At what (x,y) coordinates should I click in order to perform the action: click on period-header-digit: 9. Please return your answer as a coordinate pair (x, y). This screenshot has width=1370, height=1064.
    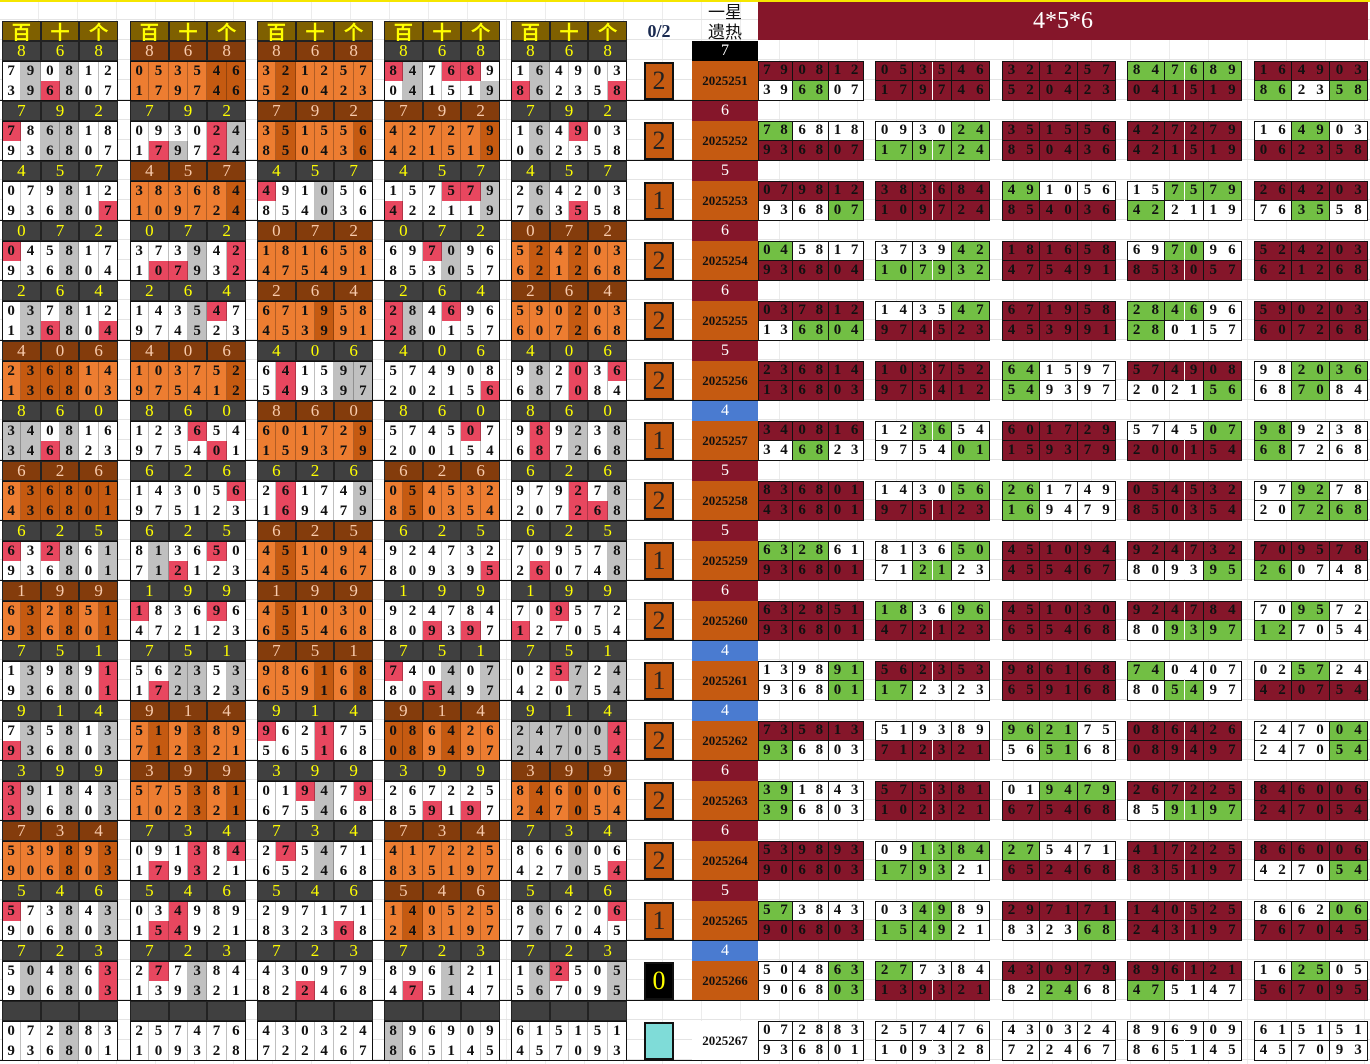
    Looking at the image, I should click on (60, 591).